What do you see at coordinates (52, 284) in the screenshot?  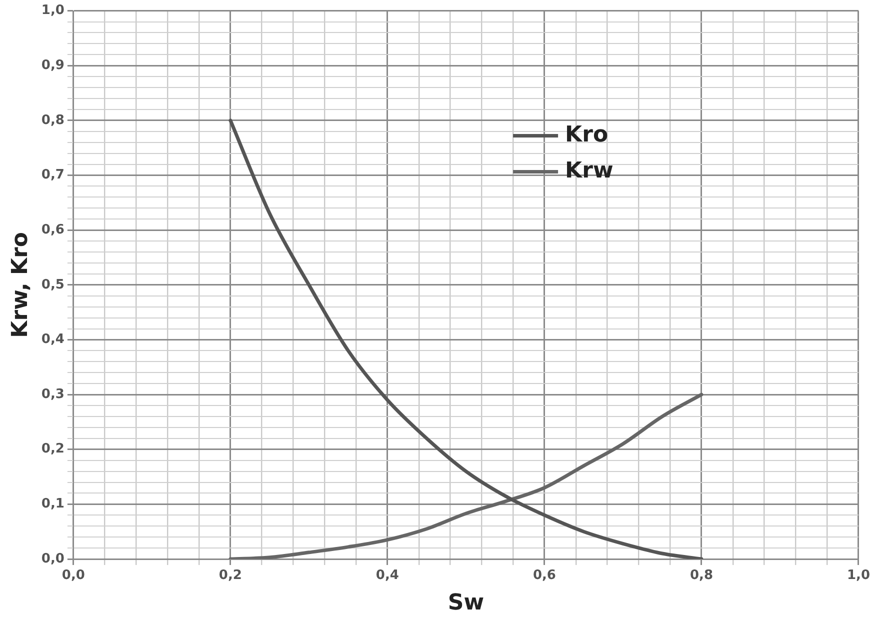 I see `y-tick-label: 0,5` at bounding box center [52, 284].